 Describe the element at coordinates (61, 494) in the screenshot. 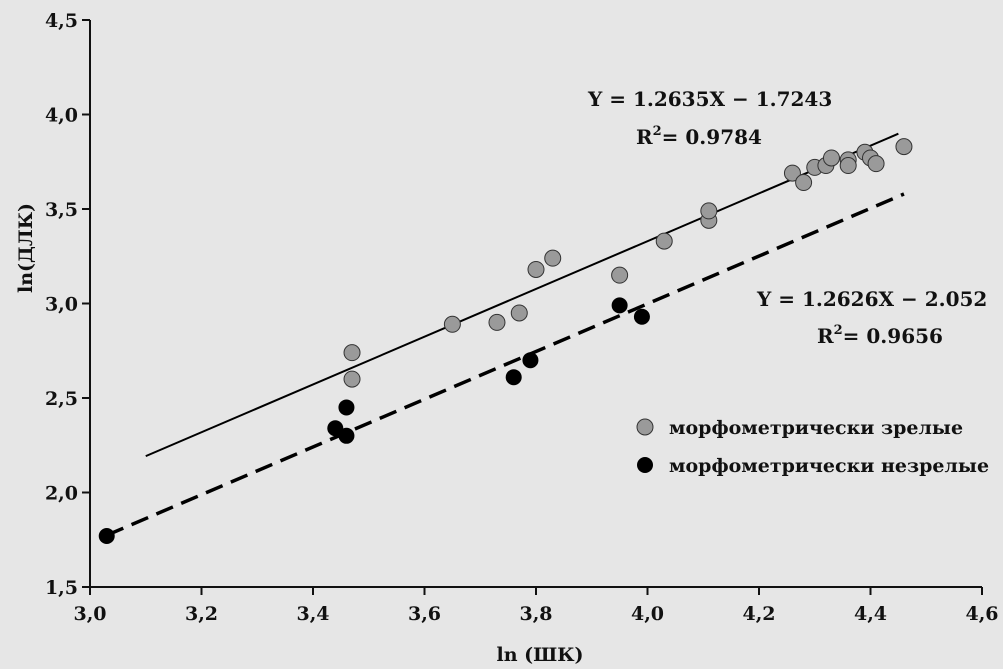

I see `y-tick-label: 2,0` at that location.